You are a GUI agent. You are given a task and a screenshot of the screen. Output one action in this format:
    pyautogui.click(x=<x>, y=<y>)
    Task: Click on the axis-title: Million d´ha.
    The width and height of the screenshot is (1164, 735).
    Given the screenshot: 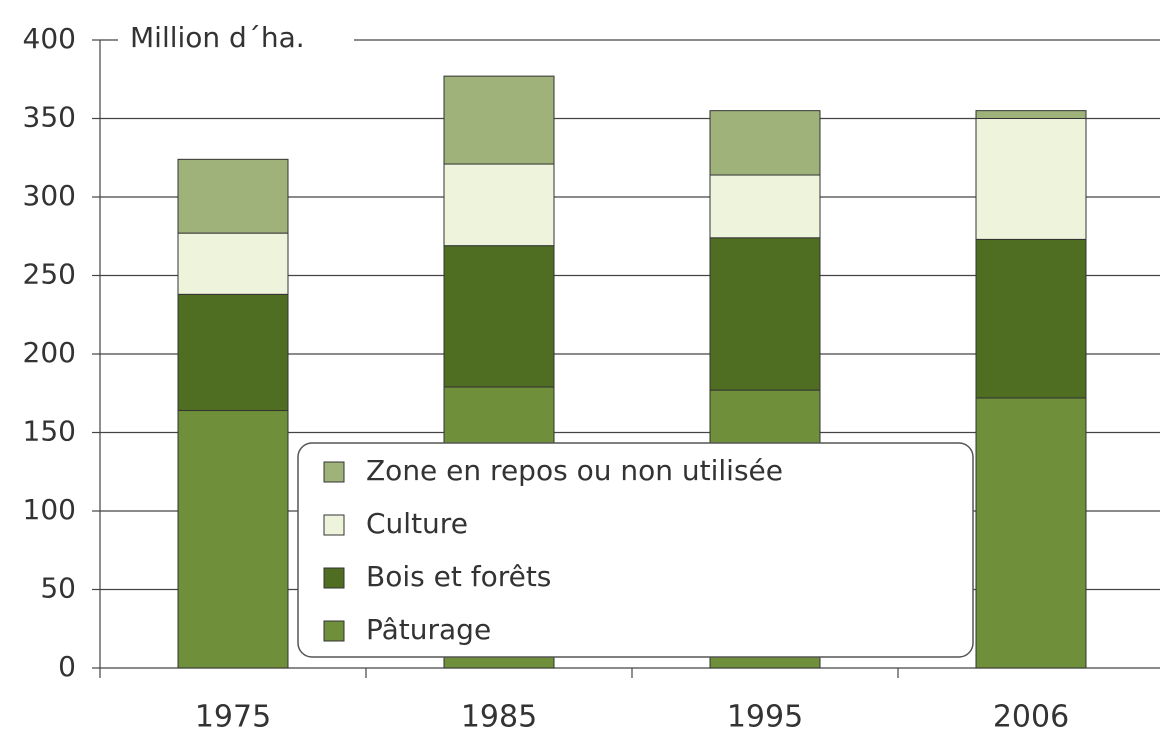 What is the action you would take?
    pyautogui.click(x=217, y=37)
    